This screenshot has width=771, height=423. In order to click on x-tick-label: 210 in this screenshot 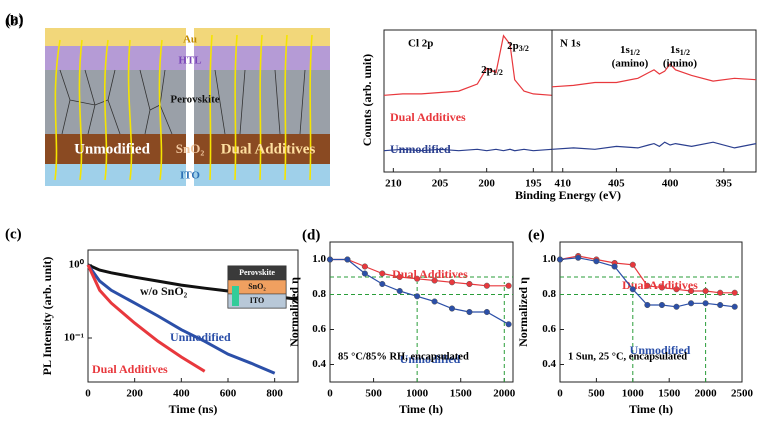, I will do `click(393, 184)`.